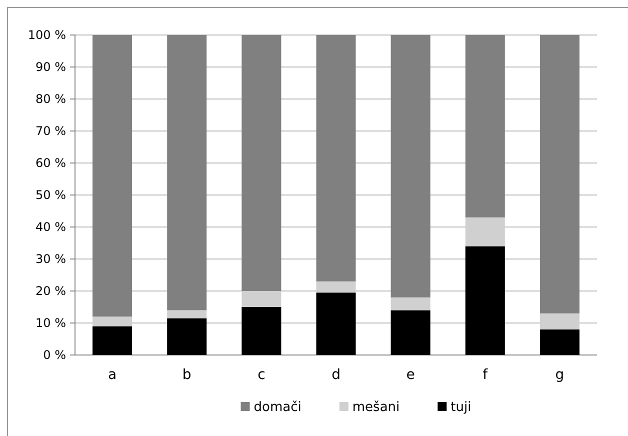  What do you see at coordinates (54, 355) in the screenshot?
I see `y-tick-label: 0 %` at bounding box center [54, 355].